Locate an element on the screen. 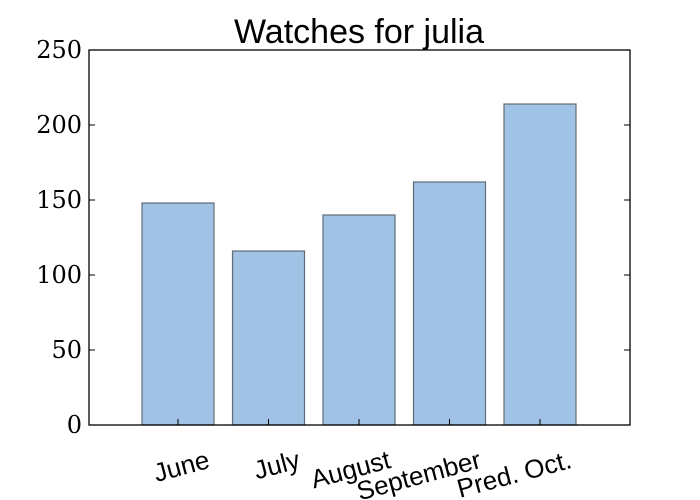 The width and height of the screenshot is (700, 500). y-tick-label-2: 100 is located at coordinates (59, 275).